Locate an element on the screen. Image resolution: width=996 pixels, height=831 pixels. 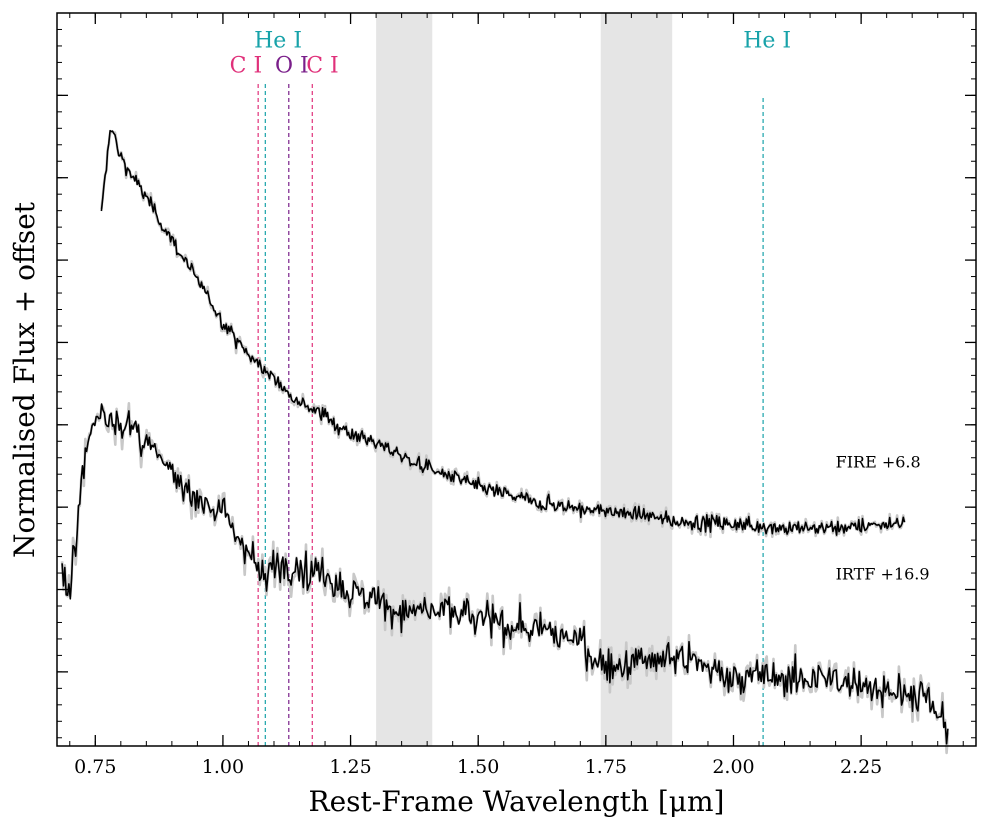
x-tick-label: 1.25 is located at coordinates (350, 767).